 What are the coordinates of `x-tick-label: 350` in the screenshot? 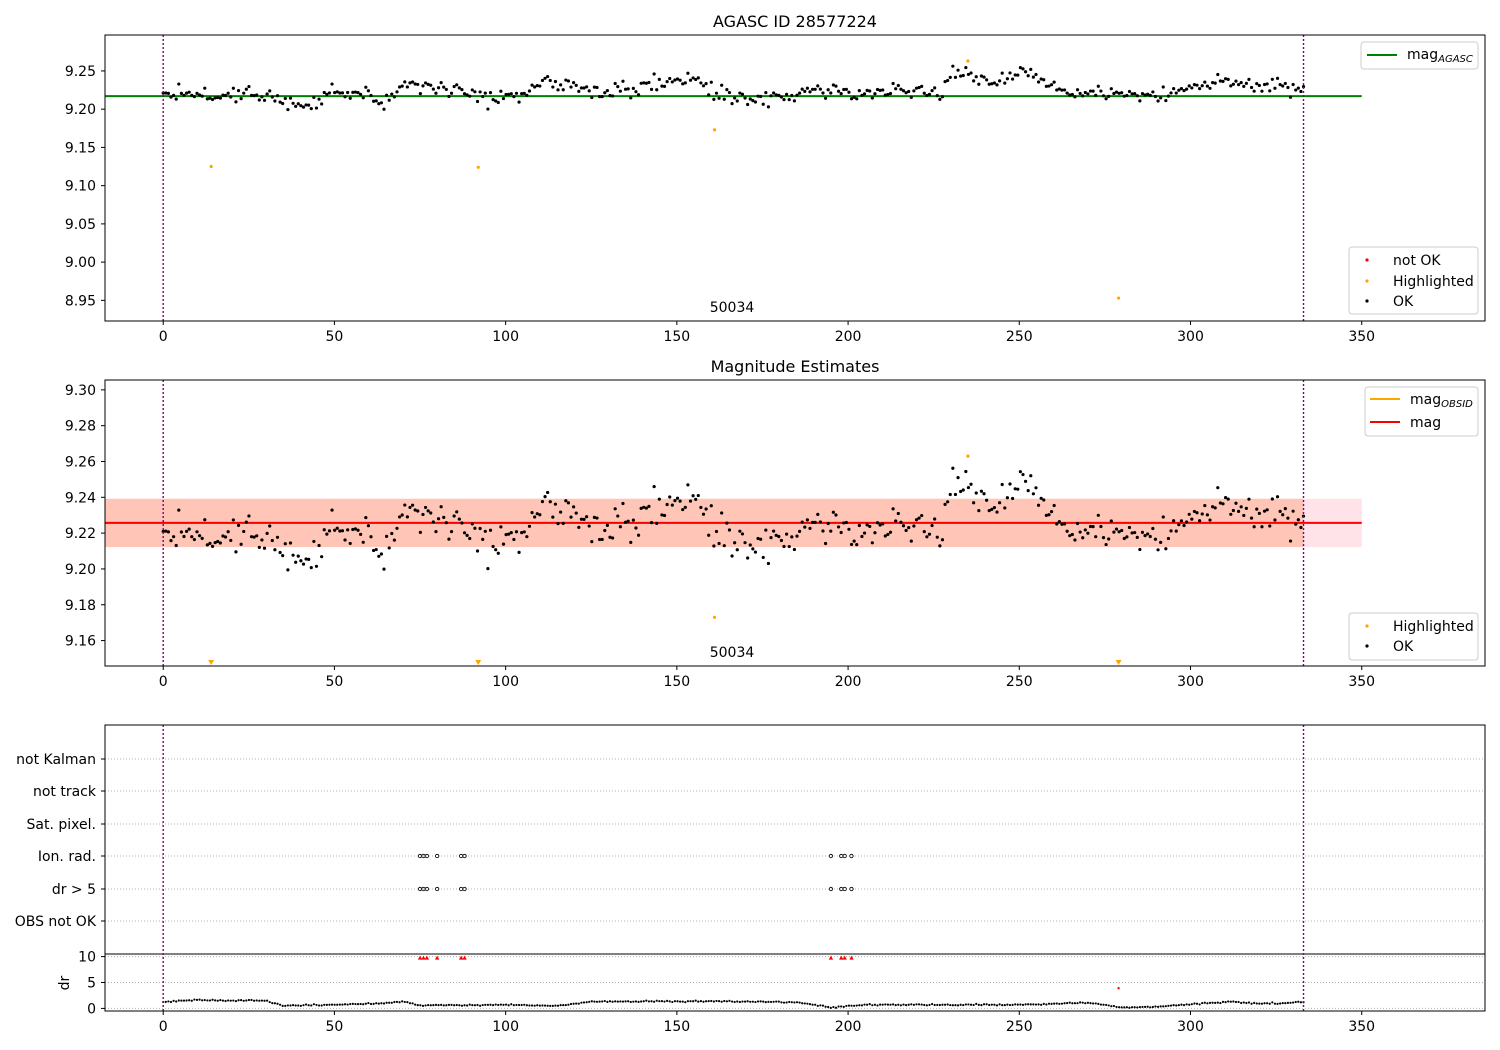 It's located at (1361, 682).